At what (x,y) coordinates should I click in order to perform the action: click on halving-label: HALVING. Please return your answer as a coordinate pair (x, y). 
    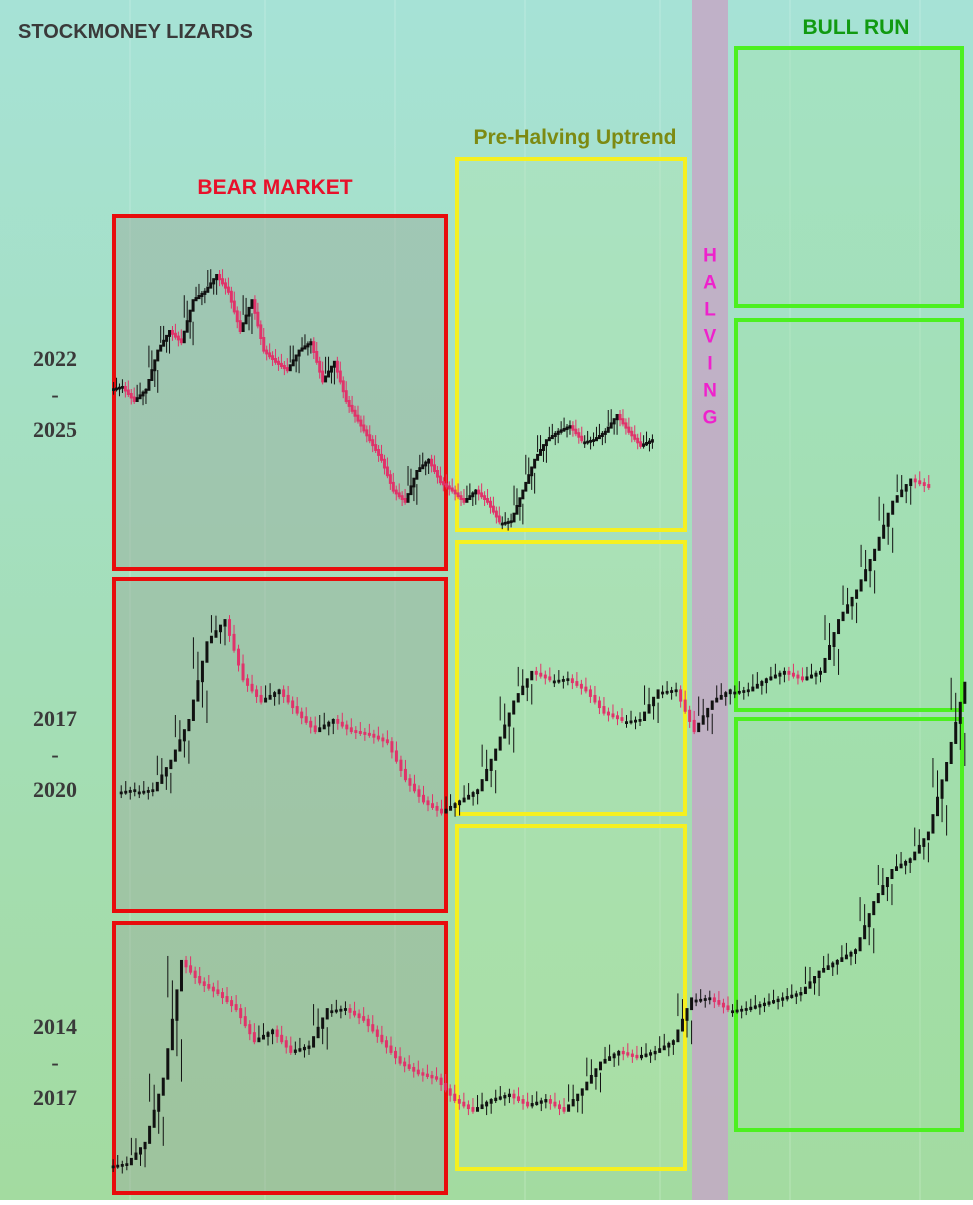
    Looking at the image, I should click on (710, 340).